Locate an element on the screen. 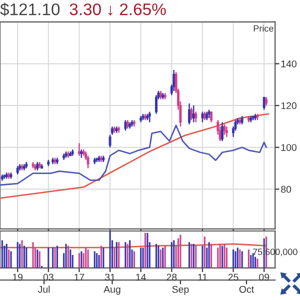  x2-tick-label: Aug is located at coordinates (112, 290).